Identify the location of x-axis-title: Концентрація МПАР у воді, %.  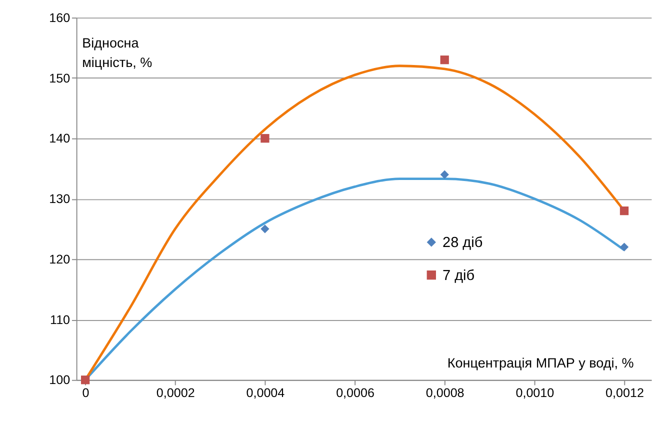
(540, 362).